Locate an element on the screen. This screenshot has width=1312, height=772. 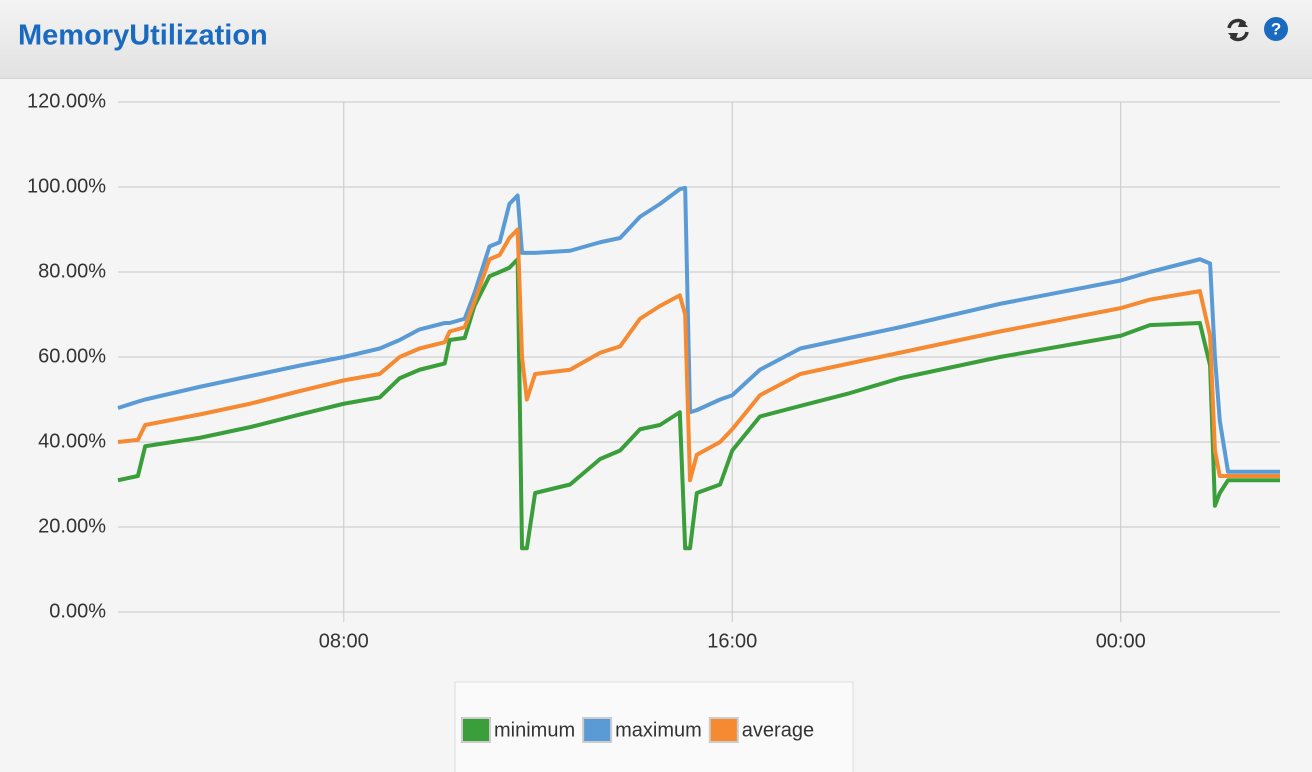
x-tick-label: 00:00 is located at coordinates (1121, 641).